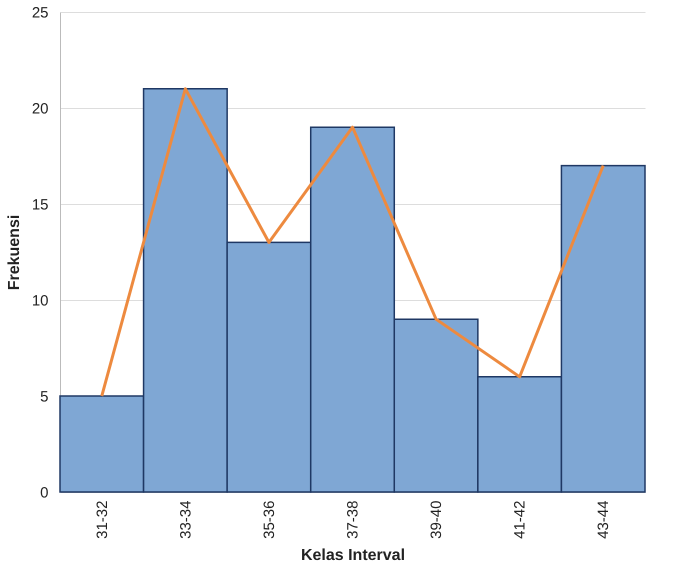  Describe the element at coordinates (44, 397) in the screenshot. I see `y-tick-label: 5` at that location.